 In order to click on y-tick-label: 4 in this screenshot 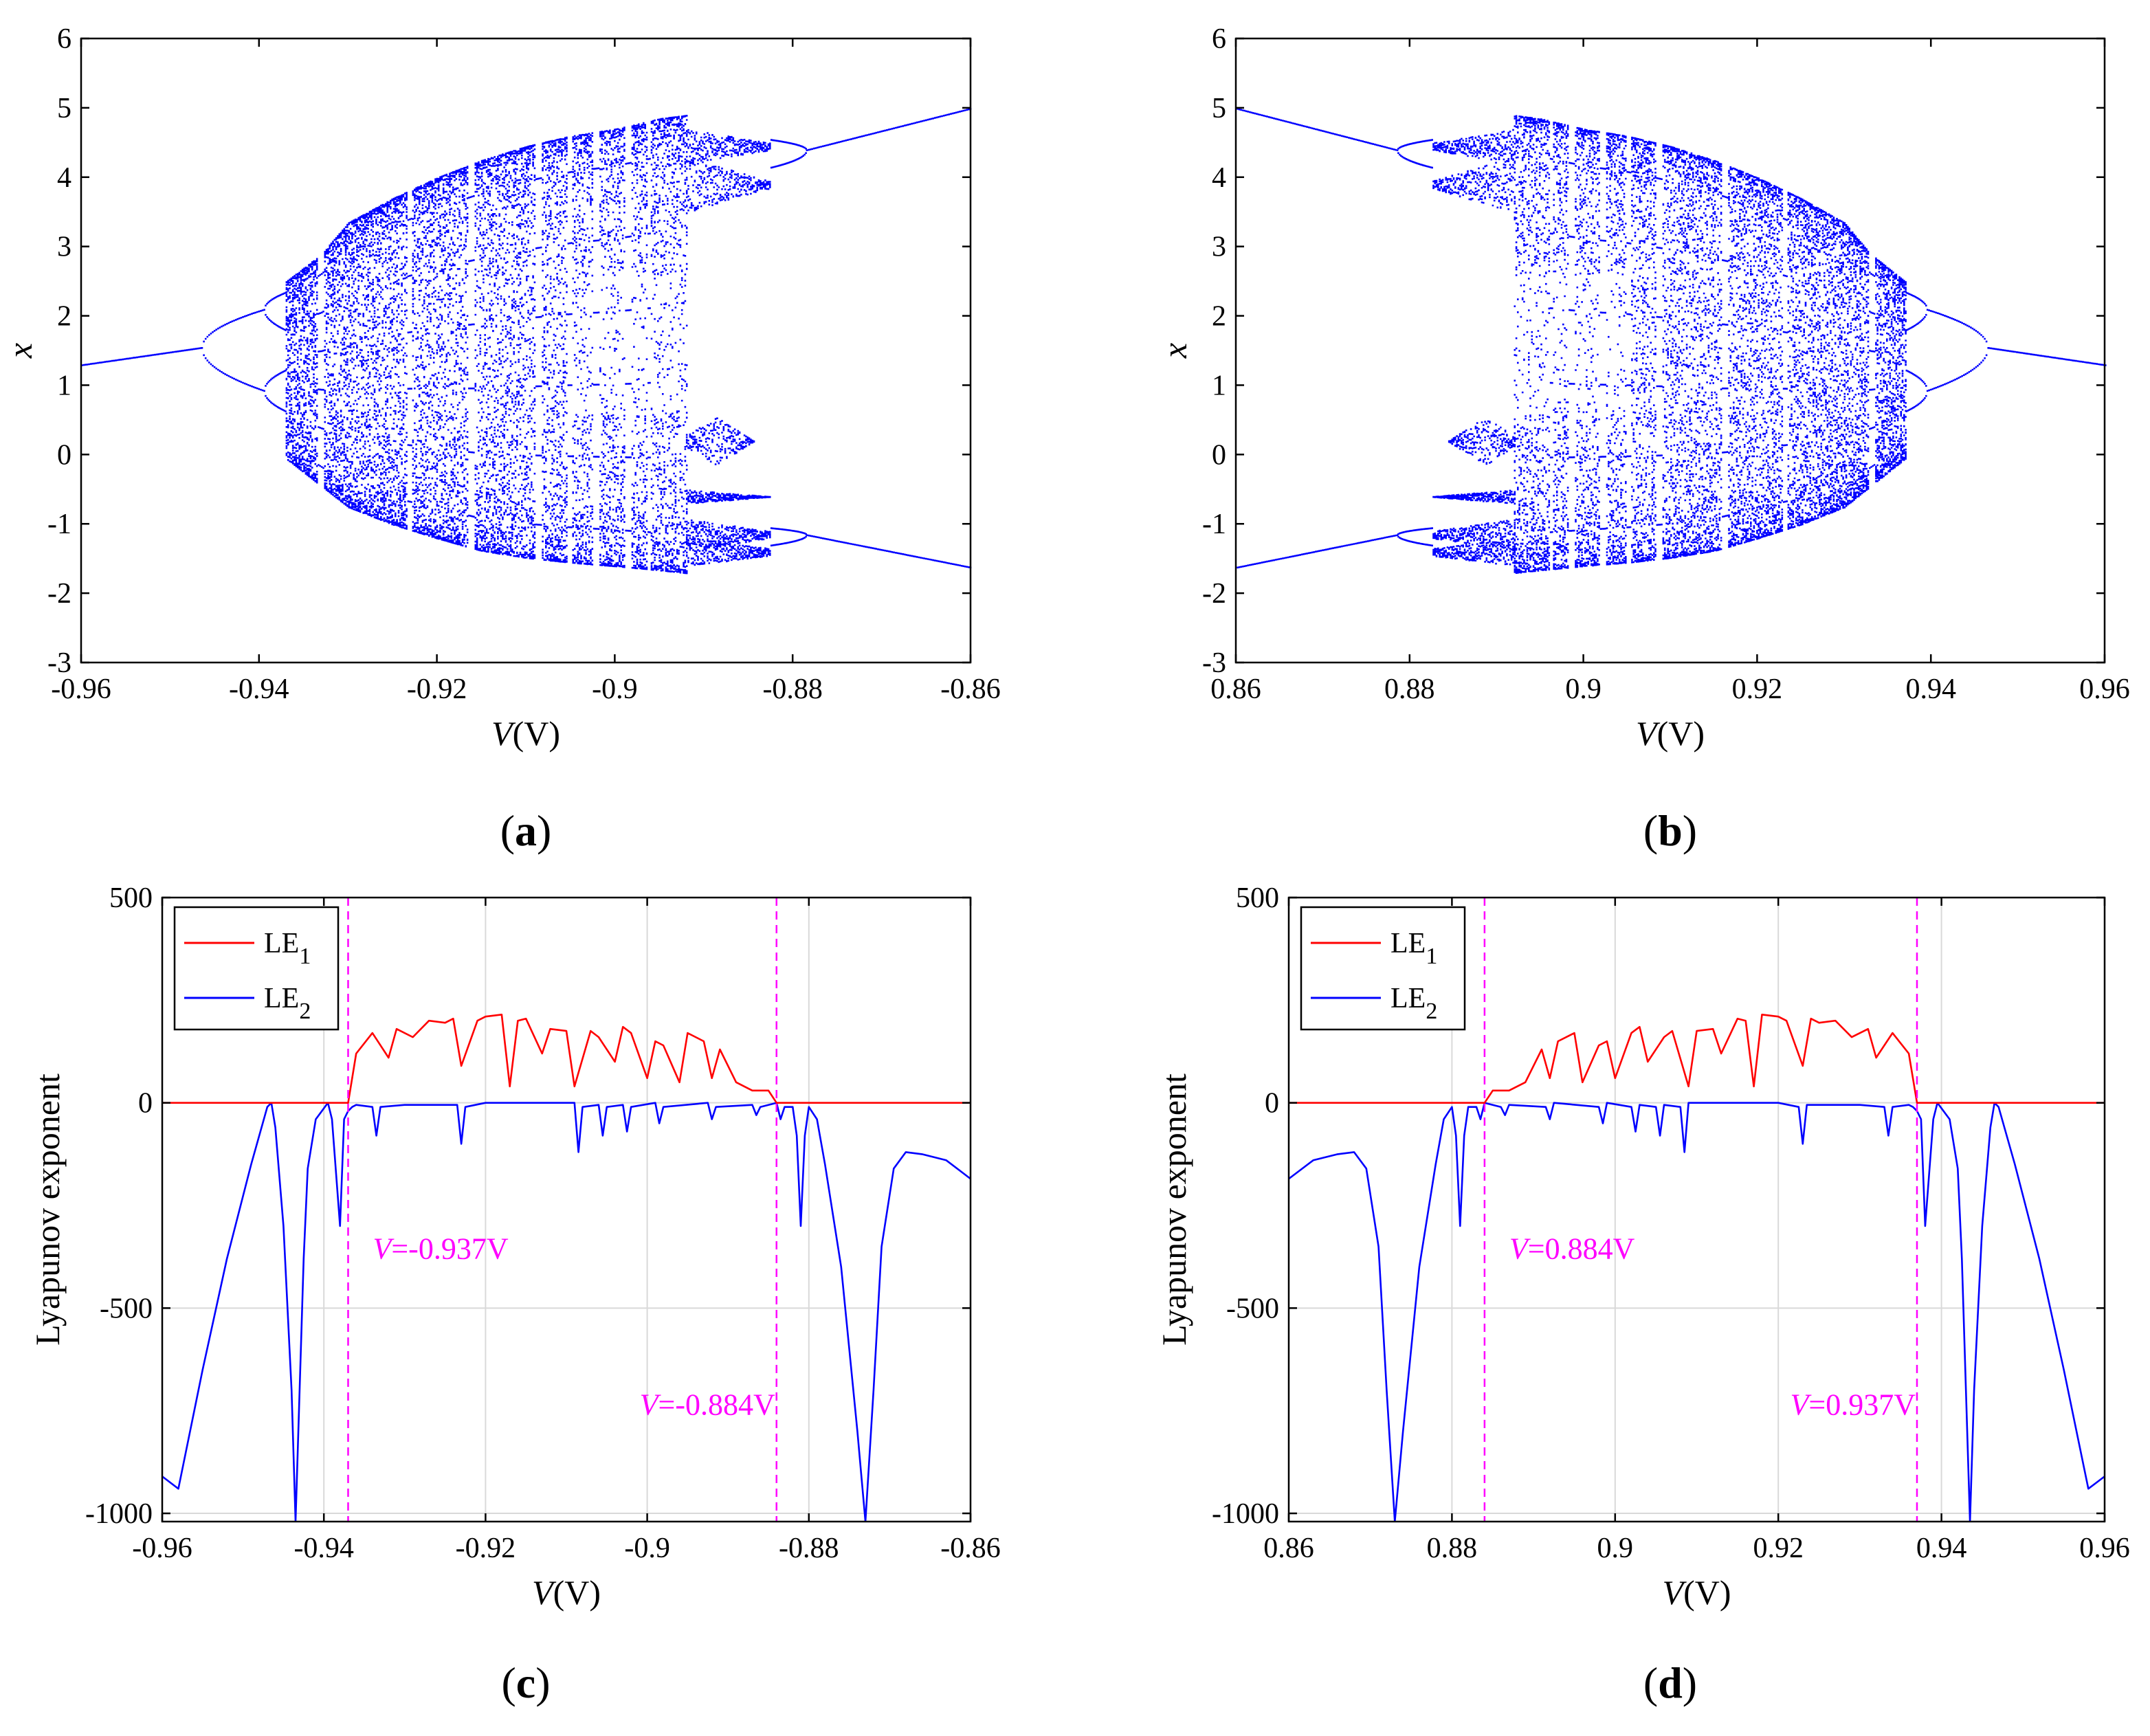, I will do `click(1219, 178)`.